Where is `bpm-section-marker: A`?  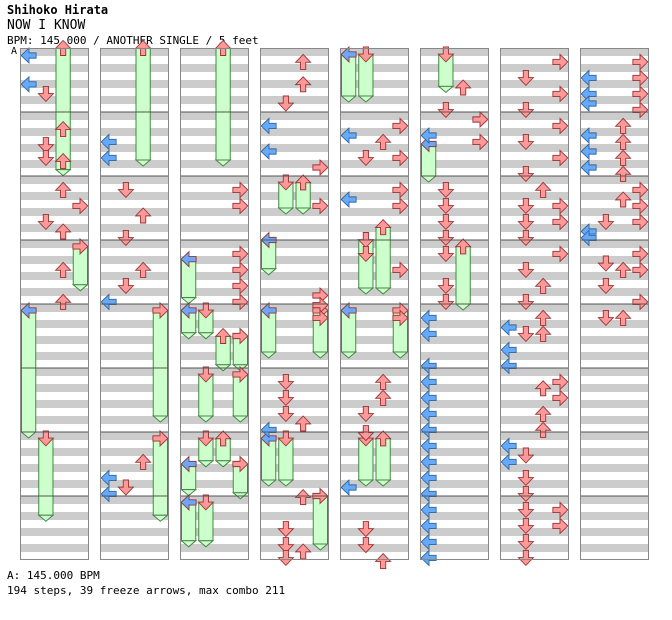
bpm-section-marker: A is located at coordinates (14, 51).